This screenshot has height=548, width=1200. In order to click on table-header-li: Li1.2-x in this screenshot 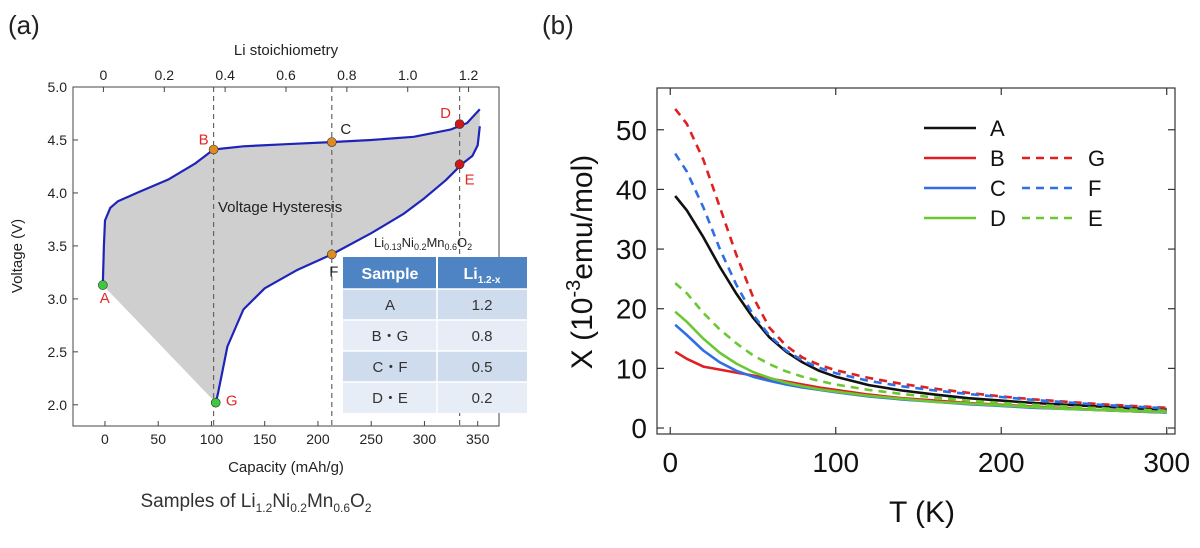, I will do `click(481, 276)`.